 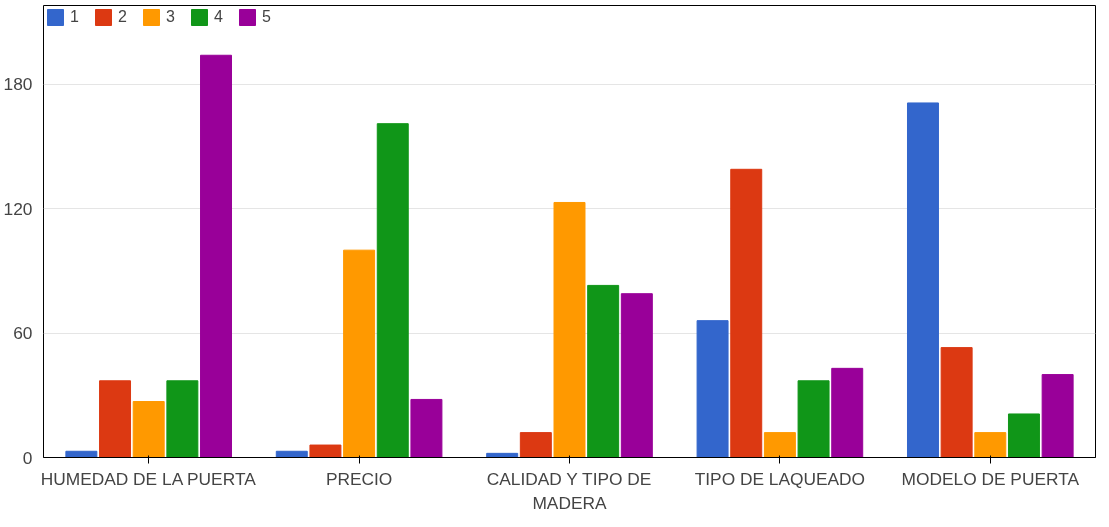 What do you see at coordinates (780, 478) in the screenshot?
I see `x-tick-label: TIPO DE LAQUEADO` at bounding box center [780, 478].